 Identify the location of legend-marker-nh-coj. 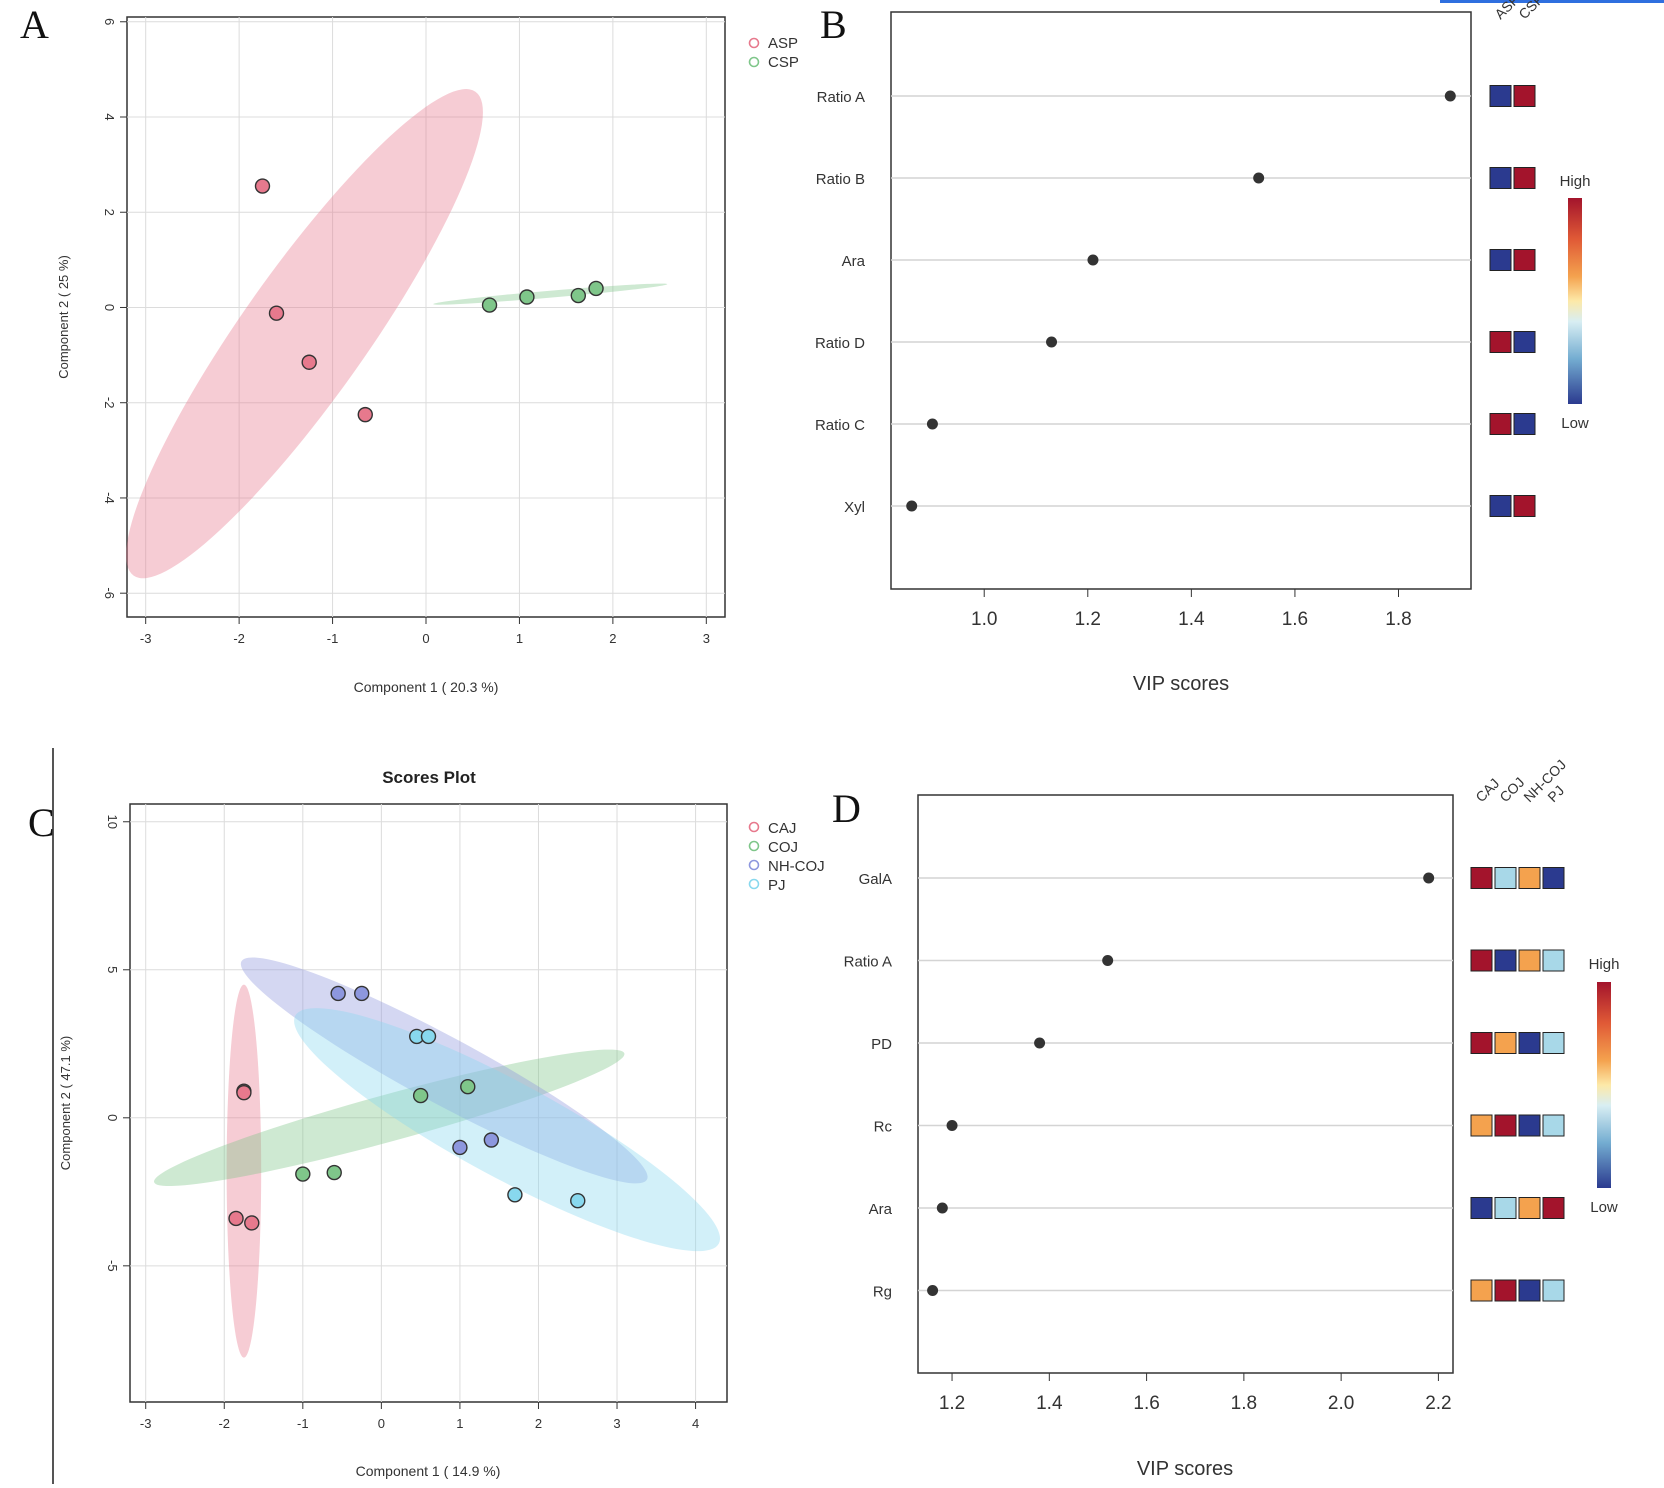
(754, 865).